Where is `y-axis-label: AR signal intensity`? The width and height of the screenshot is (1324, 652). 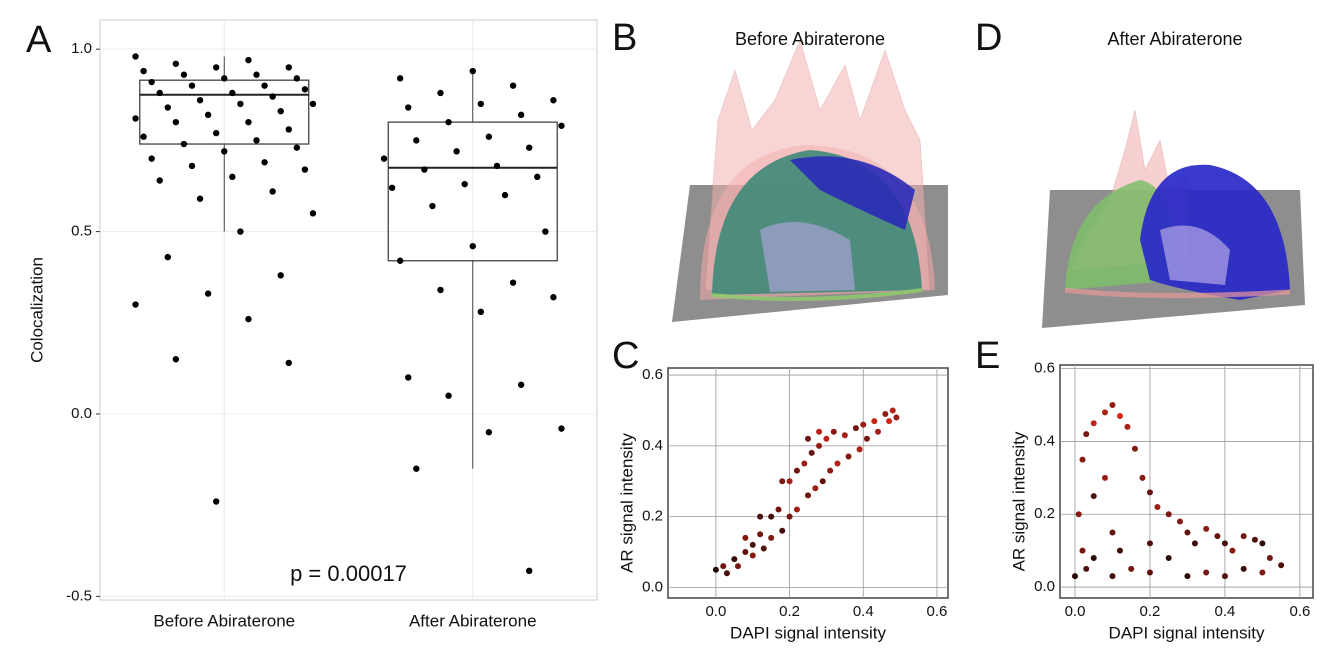 y-axis-label: AR signal intensity is located at coordinates (1018, 501).